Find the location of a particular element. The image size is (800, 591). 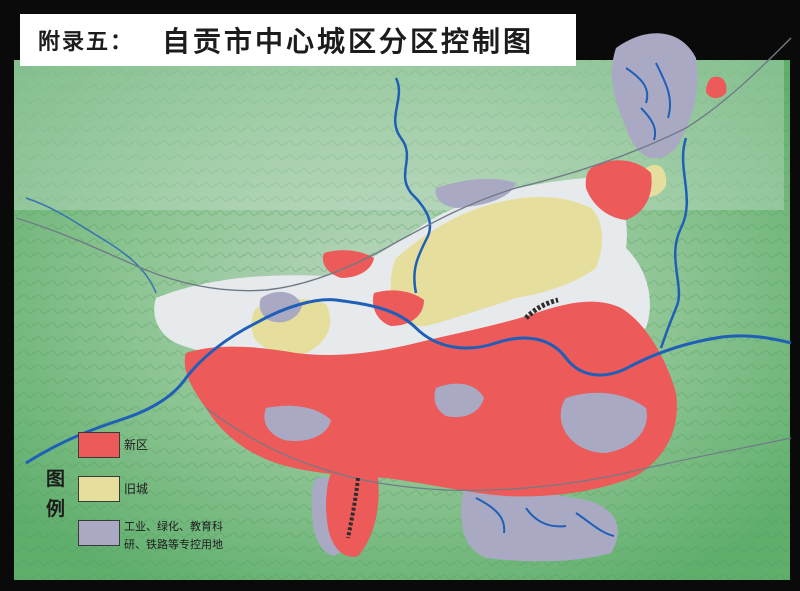

legend-swatch-old-city is located at coordinates (99, 489).